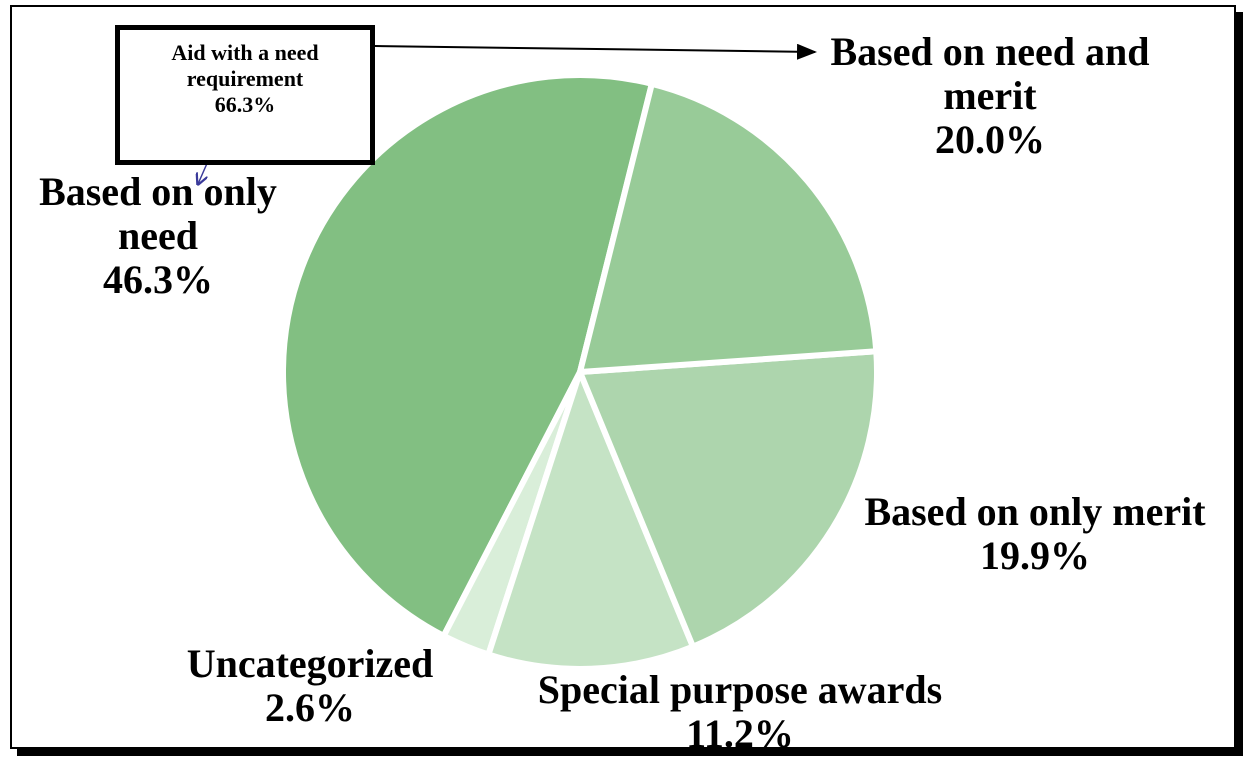  What do you see at coordinates (310, 663) in the screenshot?
I see `slice-name: Uncategorized` at bounding box center [310, 663].